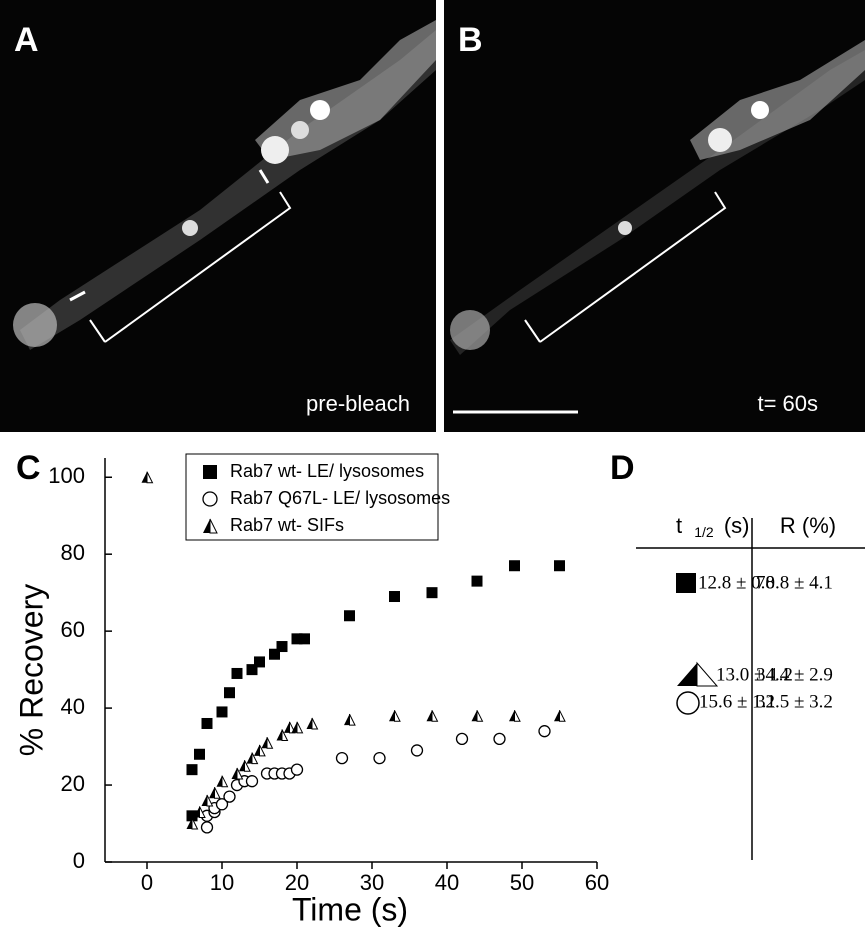 Image resolution: width=865 pixels, height=941 pixels. What do you see at coordinates (358, 403) in the screenshot?
I see `caption: pre-bleach` at bounding box center [358, 403].